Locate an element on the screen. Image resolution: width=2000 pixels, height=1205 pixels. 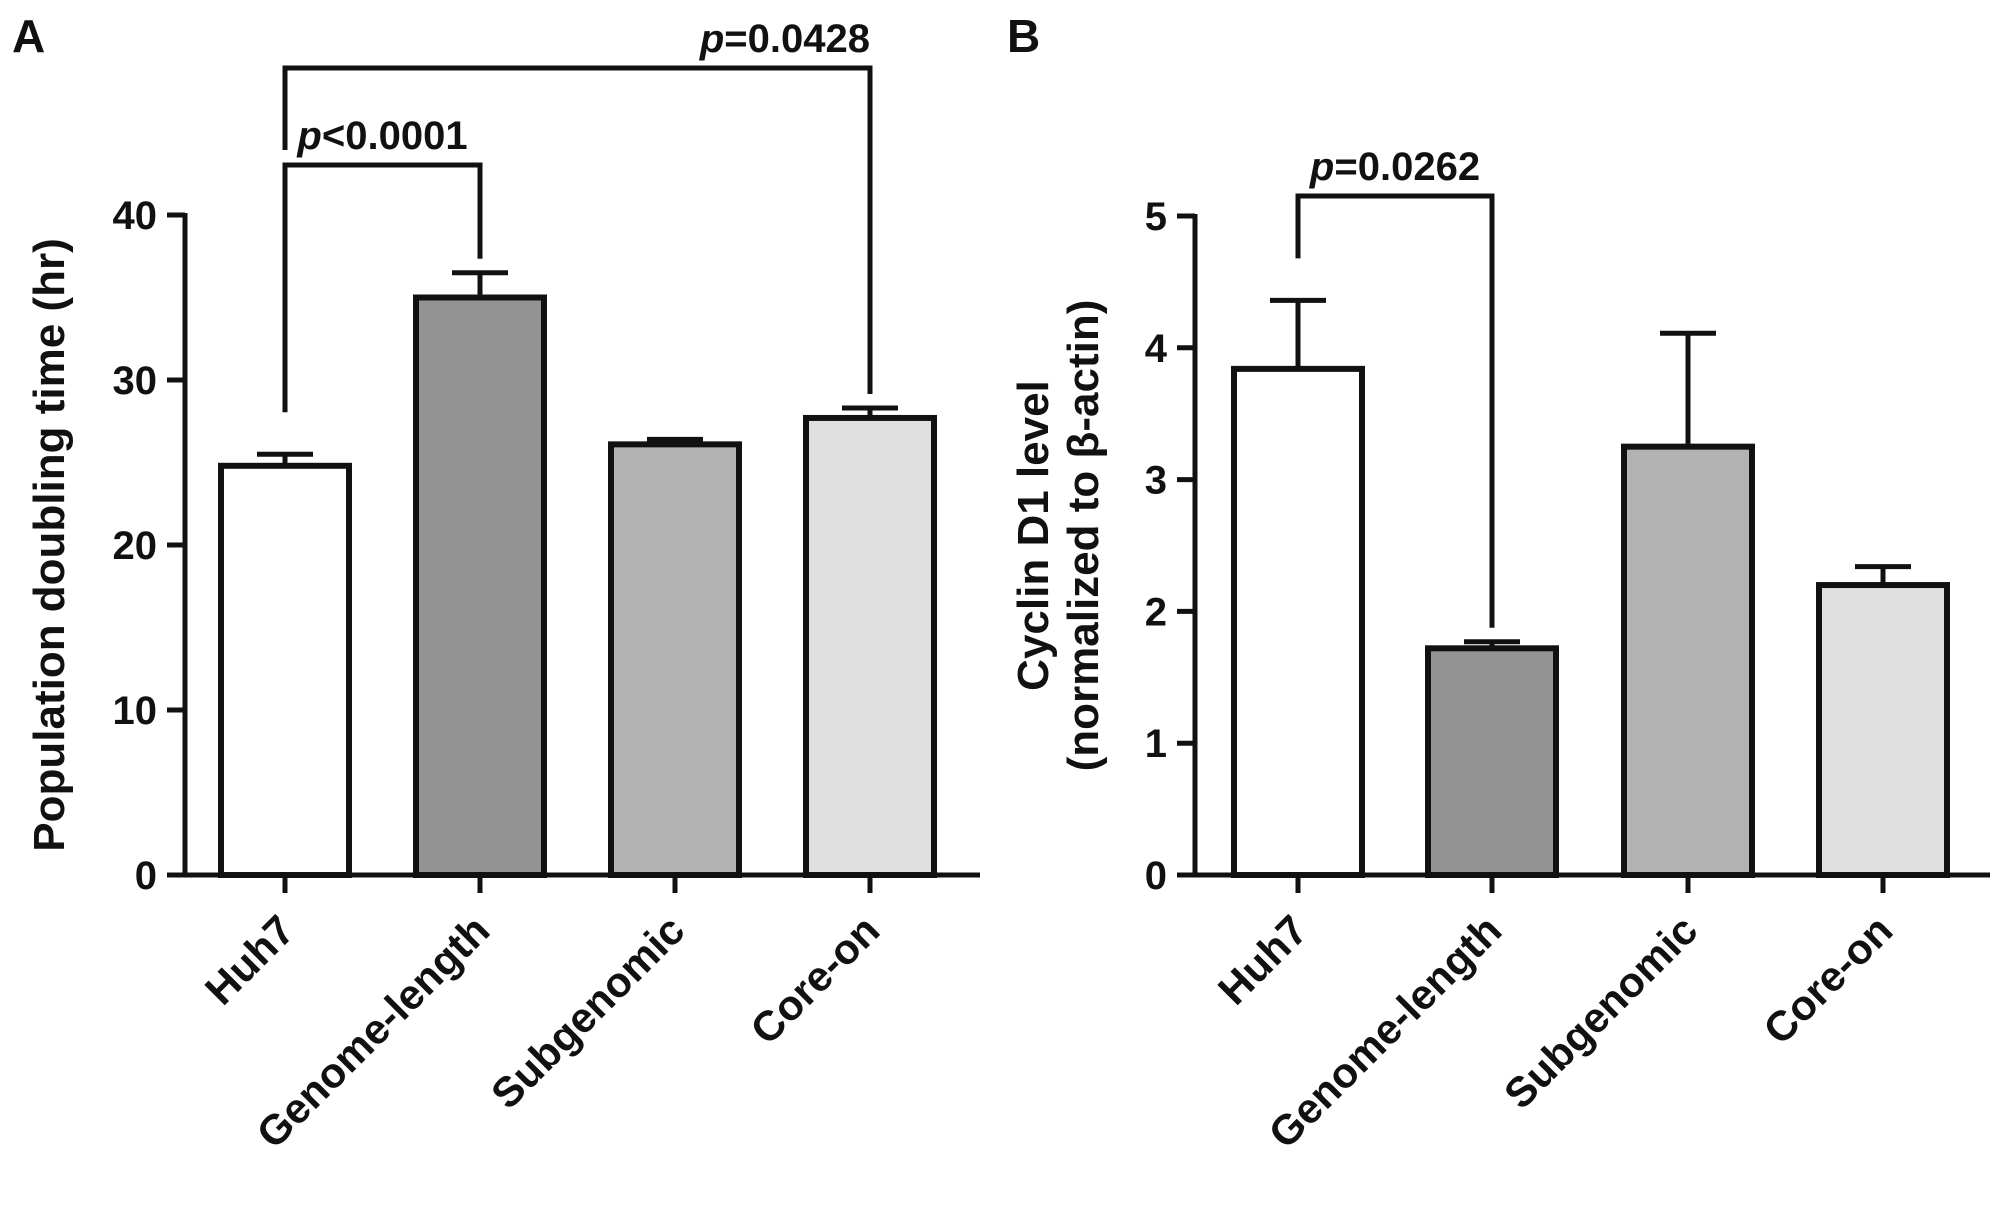
panel-letter: A is located at coordinates (28, 36).